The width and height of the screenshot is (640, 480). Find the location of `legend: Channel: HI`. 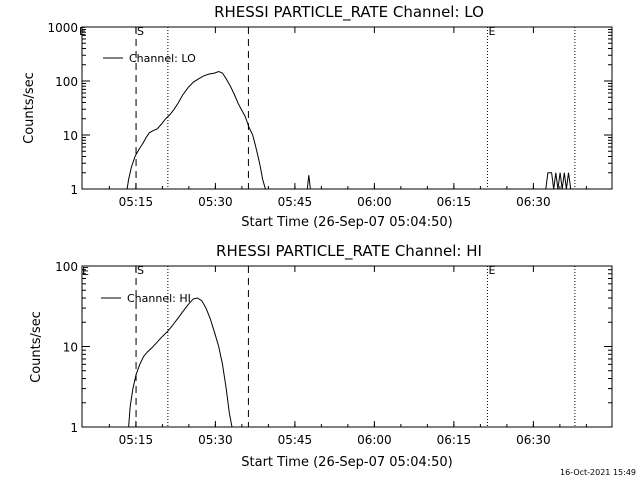

legend: Channel: HI is located at coordinates (146, 298).